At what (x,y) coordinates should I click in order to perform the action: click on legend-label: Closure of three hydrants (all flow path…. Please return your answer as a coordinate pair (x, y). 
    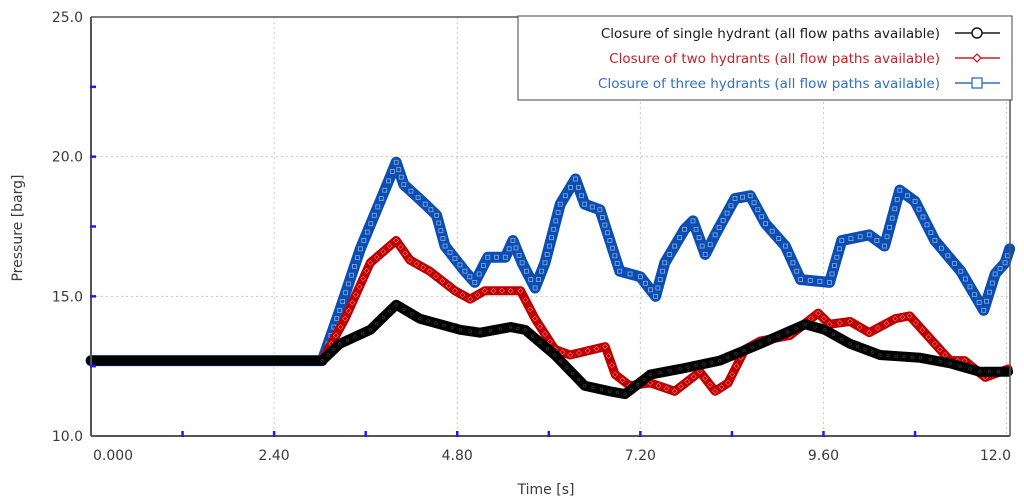
    Looking at the image, I should click on (769, 84).